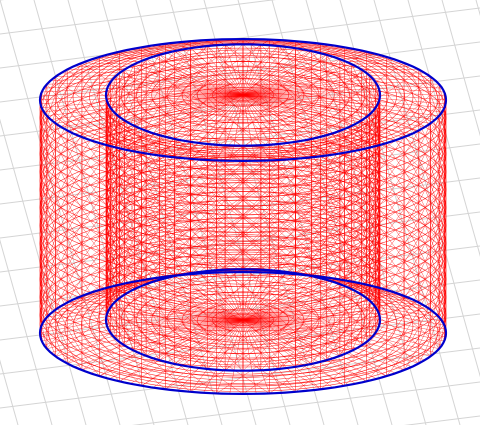 This screenshot has height=425, width=480. Describe the element at coordinates (443, 128) in the screenshot. I see `grid-line` at that location.